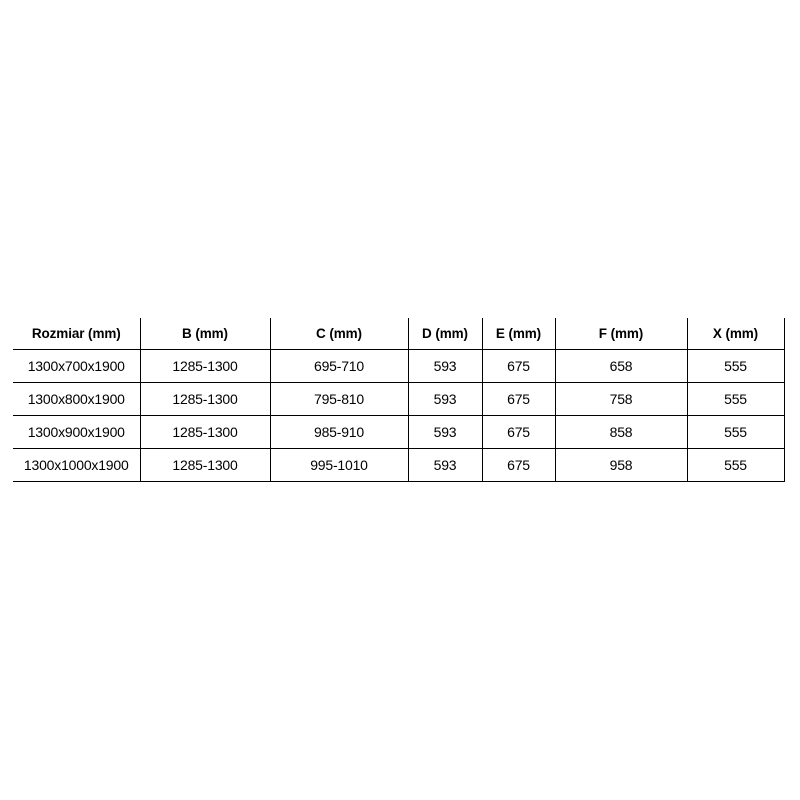 This screenshot has height=800, width=800. I want to click on column-header-x: X (mm), so click(736, 334).